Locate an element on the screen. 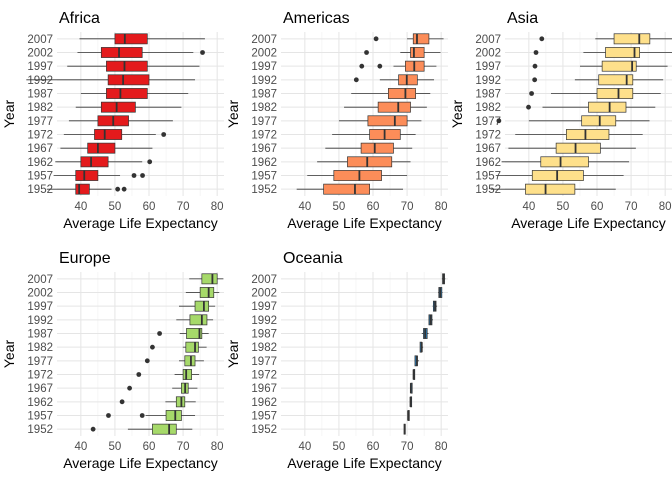 The width and height of the screenshot is (672, 480). box-asia-1987 is located at coordinates (595, 93).